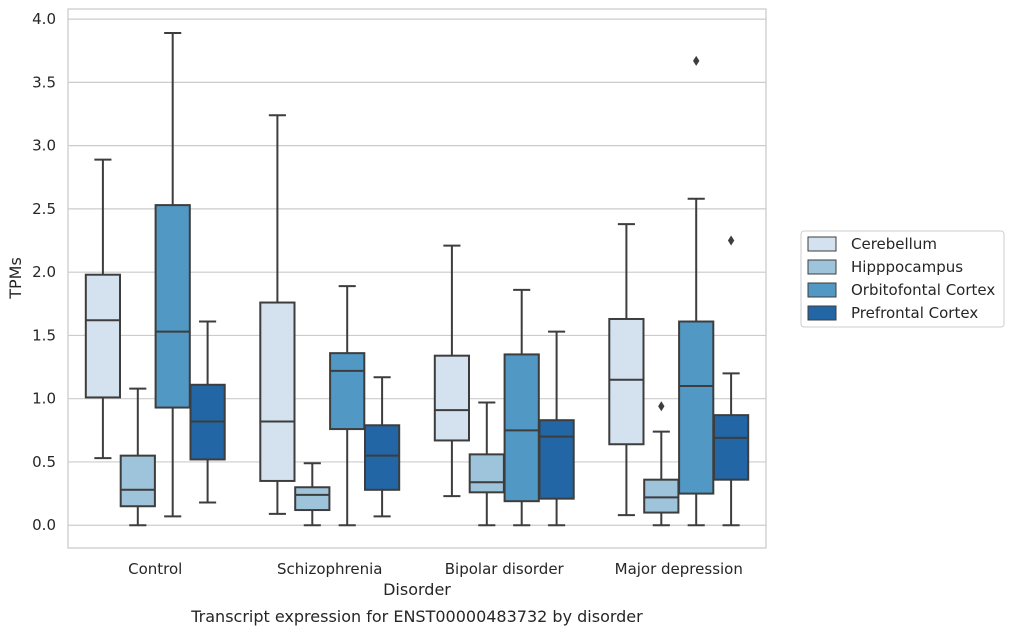 Image resolution: width=1014 pixels, height=634 pixels. I want to click on box-prefrontal-cortex-schizophrenia, so click(382, 447).